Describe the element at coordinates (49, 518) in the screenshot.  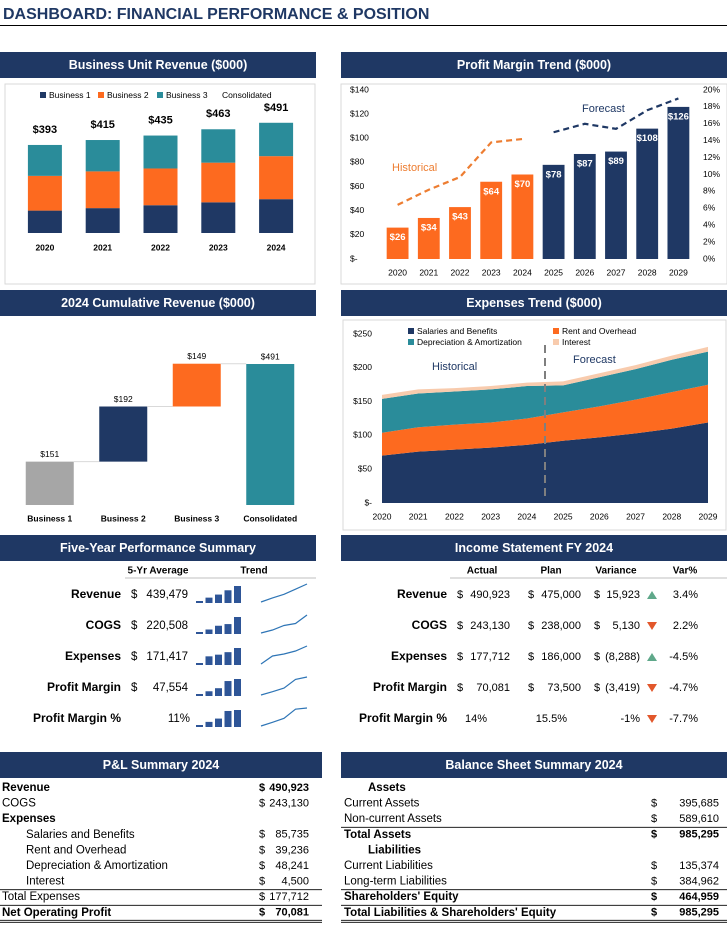
I see `x-tick-label: Business 1` at that location.